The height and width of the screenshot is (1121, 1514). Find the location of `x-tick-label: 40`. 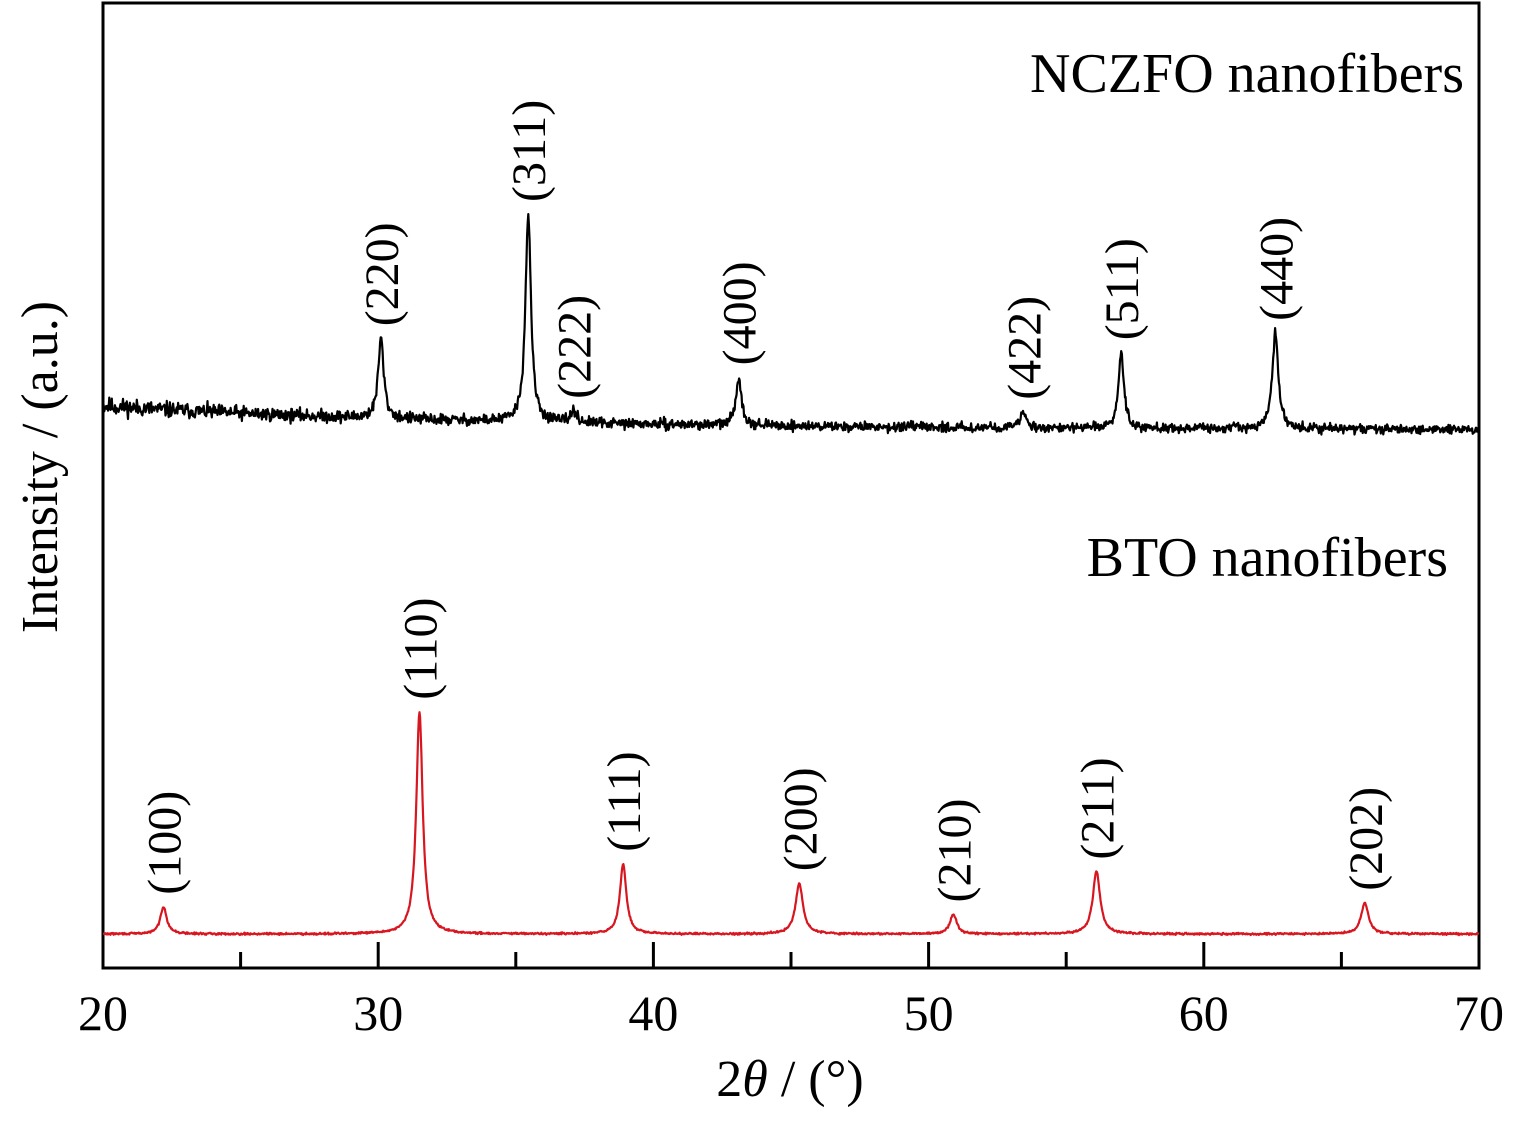

x-tick-label: 40 is located at coordinates (653, 1013).